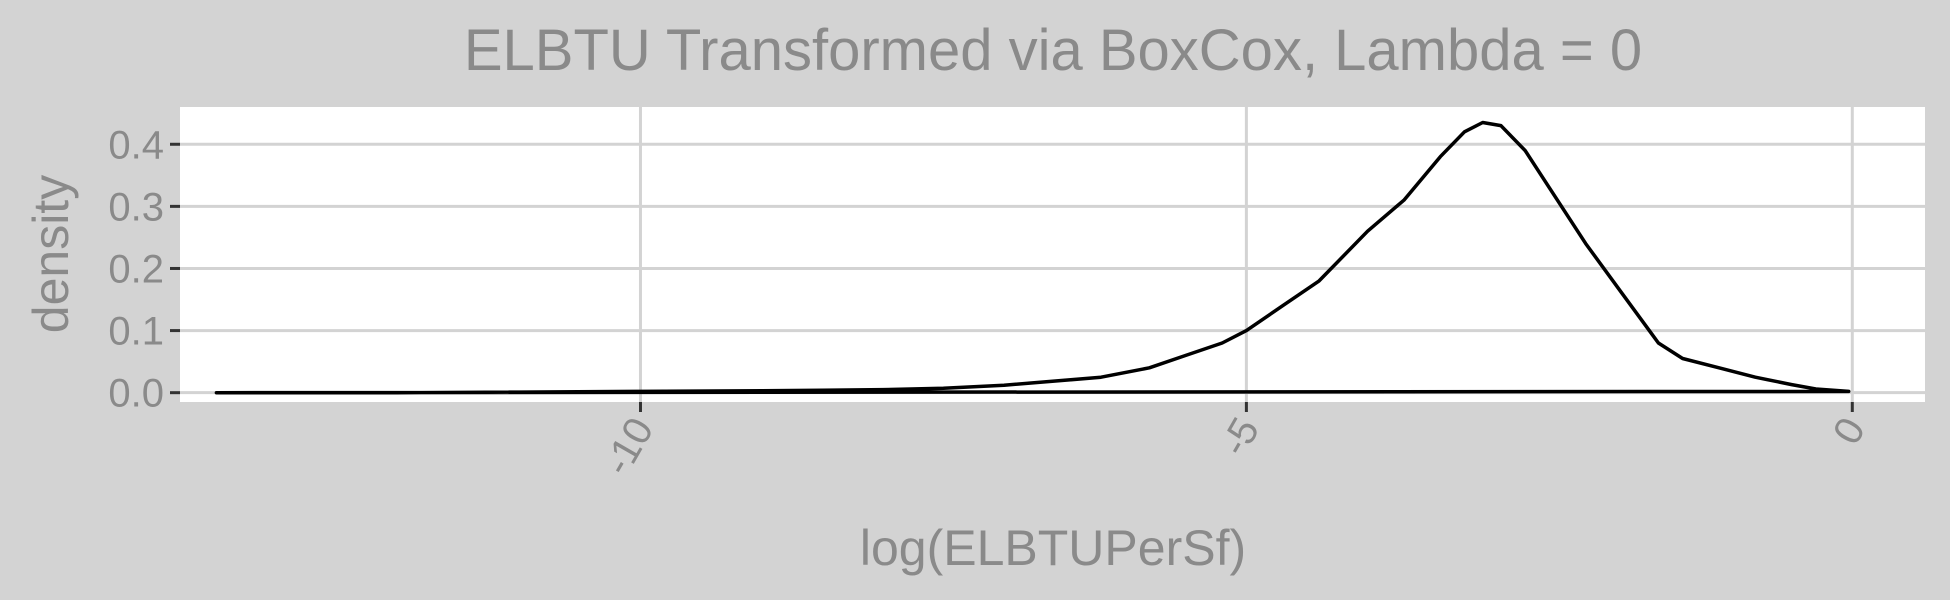 Image resolution: width=1950 pixels, height=600 pixels. Describe the element at coordinates (136, 394) in the screenshot. I see `y-tick-label: 0.0` at that location.